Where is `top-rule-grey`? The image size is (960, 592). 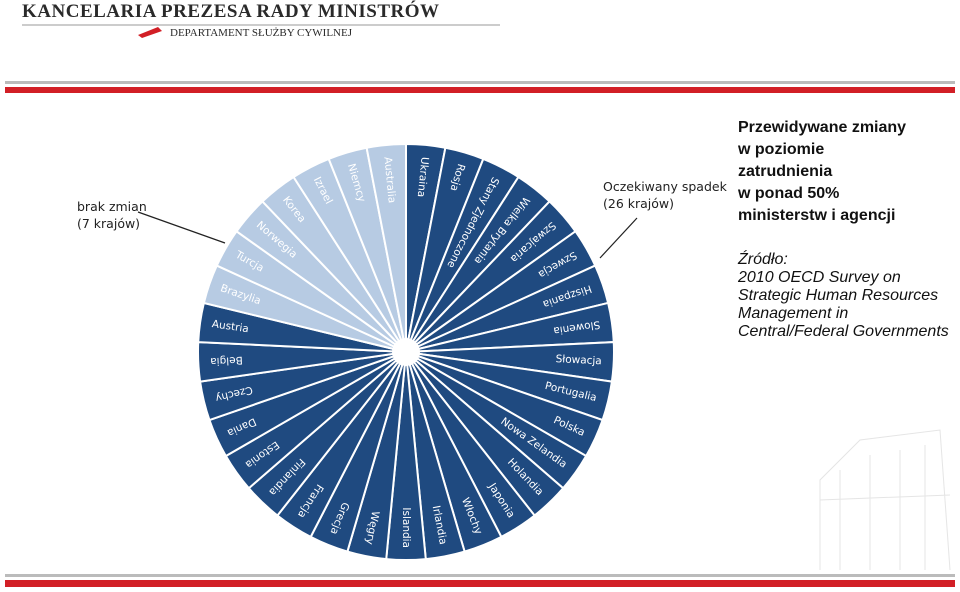
top-rule-grey is located at coordinates (480, 82).